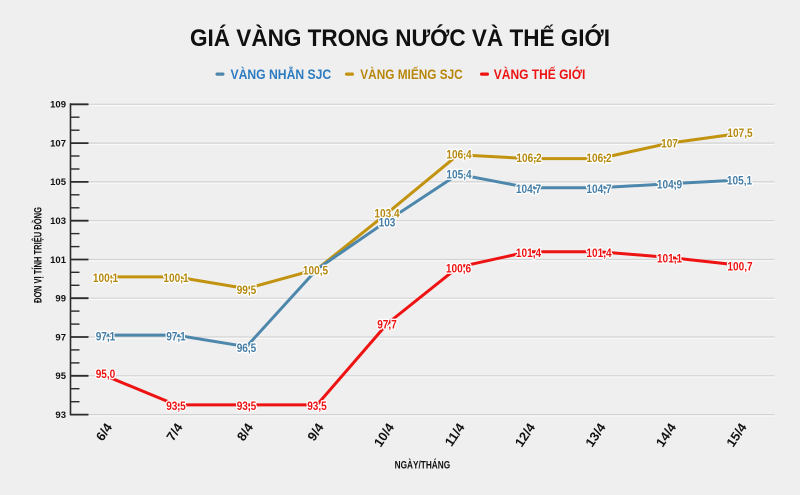 The image size is (800, 495). What do you see at coordinates (387, 325) in the screenshot?
I see `svg-text: 97,7` at bounding box center [387, 325].